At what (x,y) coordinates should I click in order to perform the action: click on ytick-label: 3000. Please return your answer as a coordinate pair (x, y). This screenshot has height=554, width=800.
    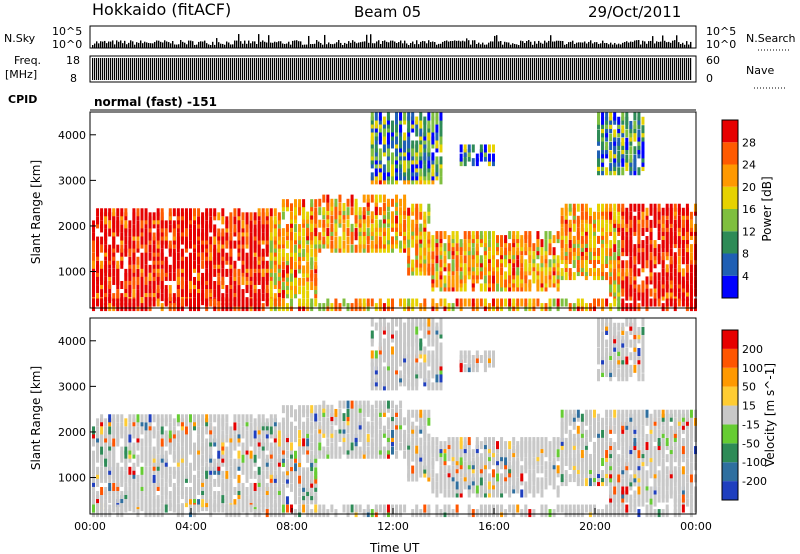
    Looking at the image, I should click on (72, 180).